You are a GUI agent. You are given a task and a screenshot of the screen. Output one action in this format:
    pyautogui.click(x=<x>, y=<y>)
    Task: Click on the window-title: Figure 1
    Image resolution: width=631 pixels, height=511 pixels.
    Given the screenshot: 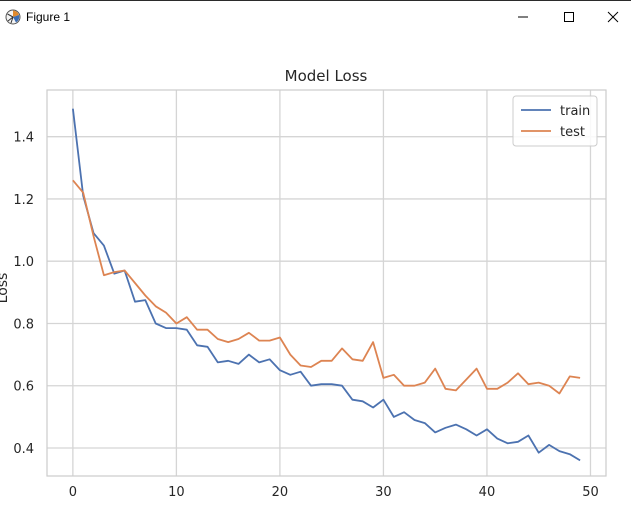 What is the action you would take?
    pyautogui.click(x=48, y=17)
    